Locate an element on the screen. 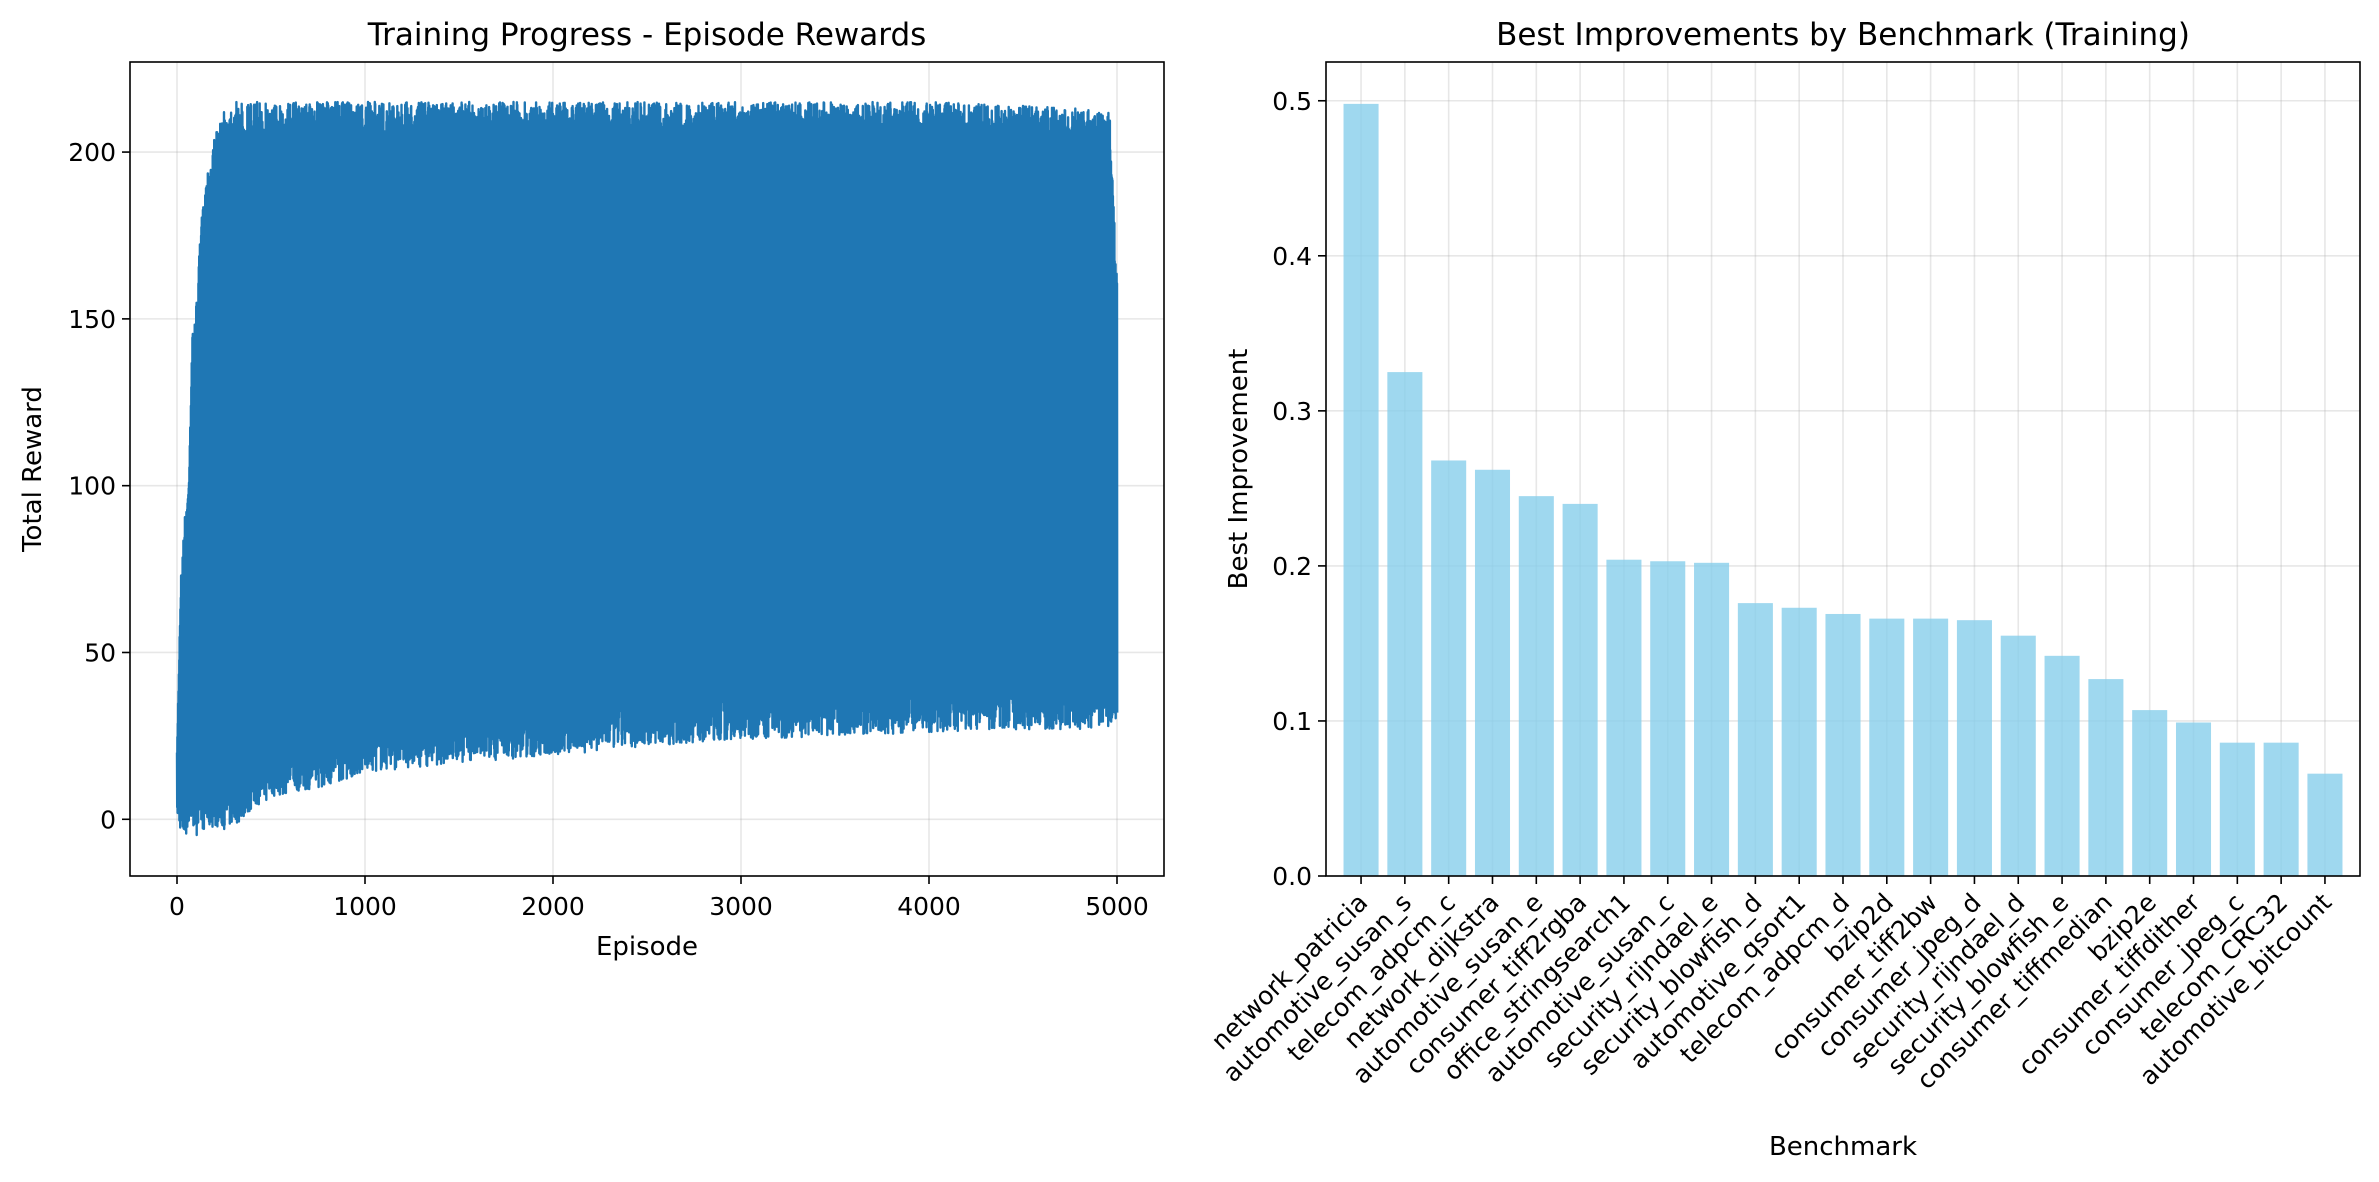 This screenshot has width=2379, height=1182. bar-bzip2d is located at coordinates (1887, 747).